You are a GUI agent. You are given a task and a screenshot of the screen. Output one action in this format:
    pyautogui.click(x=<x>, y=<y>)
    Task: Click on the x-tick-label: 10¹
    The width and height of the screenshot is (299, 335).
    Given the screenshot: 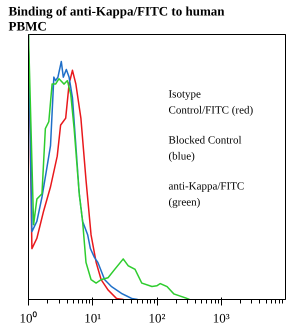 What is the action you would take?
    pyautogui.click(x=93, y=318)
    